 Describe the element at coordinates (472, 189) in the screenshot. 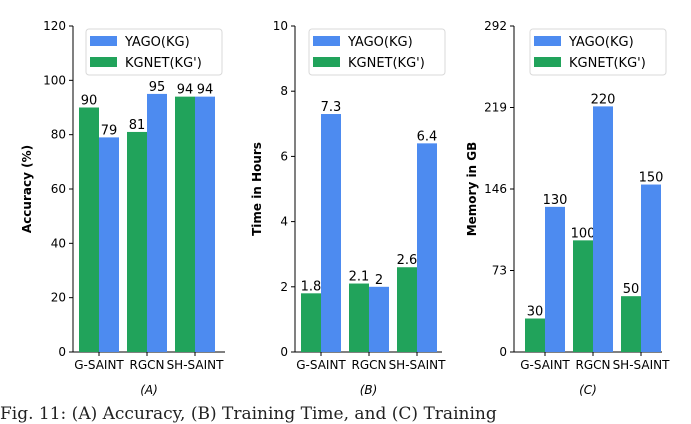

I see `y-axis-label: Memory in GB` at that location.